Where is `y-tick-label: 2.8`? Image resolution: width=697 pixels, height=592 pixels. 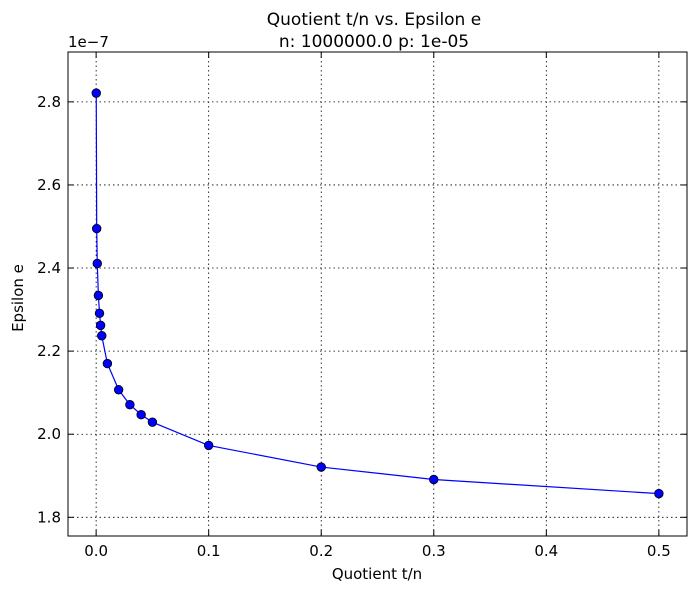
y-tick-label: 2.8 is located at coordinates (49, 102).